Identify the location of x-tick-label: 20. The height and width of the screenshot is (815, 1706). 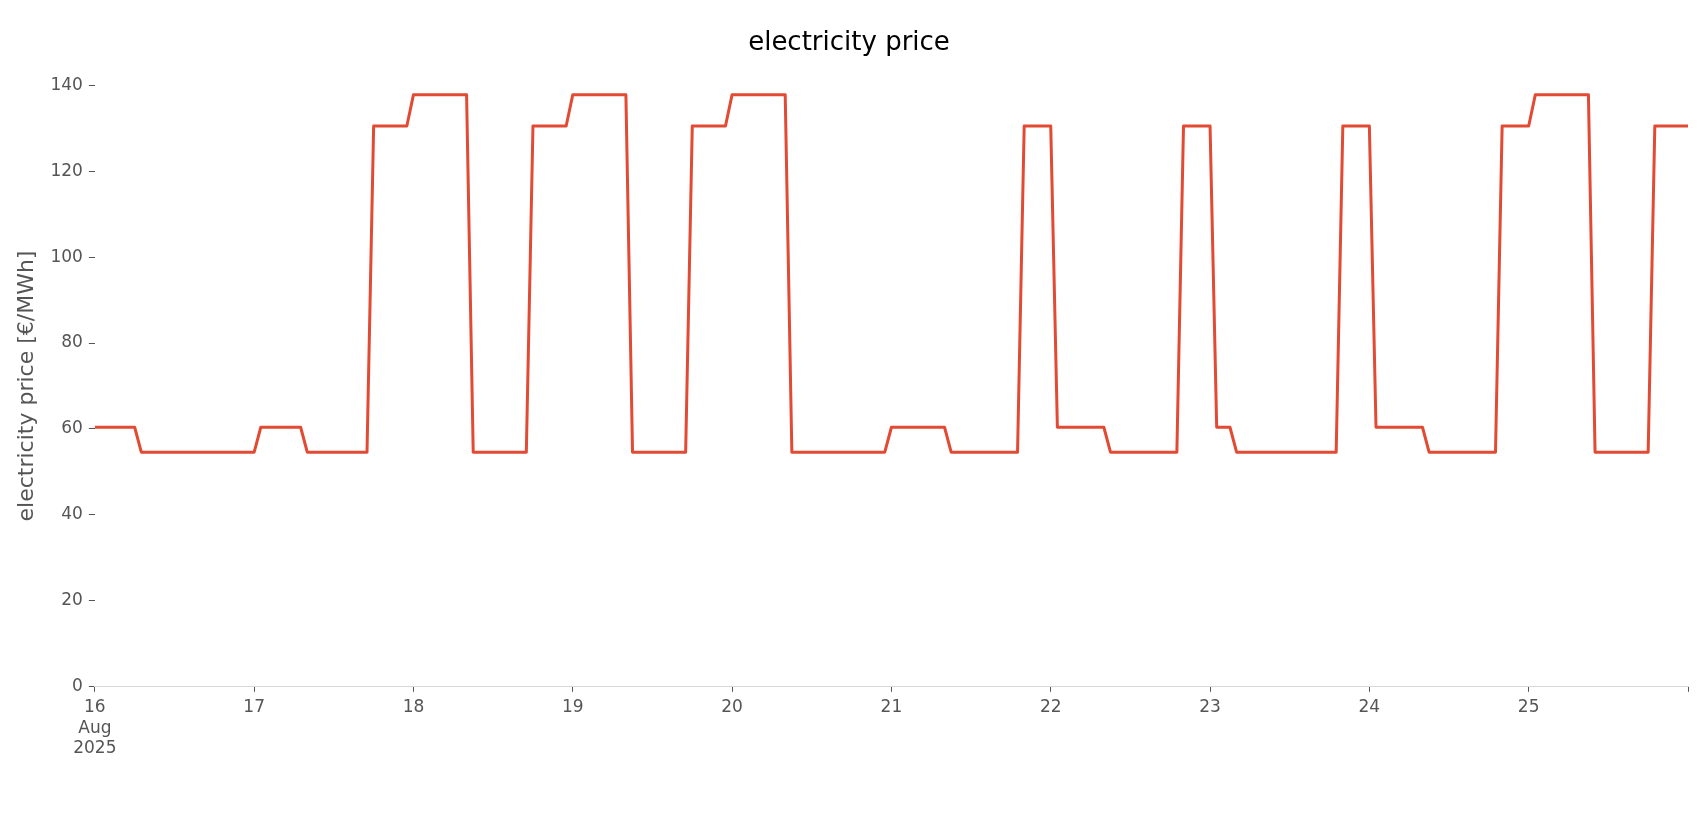
(732, 706).